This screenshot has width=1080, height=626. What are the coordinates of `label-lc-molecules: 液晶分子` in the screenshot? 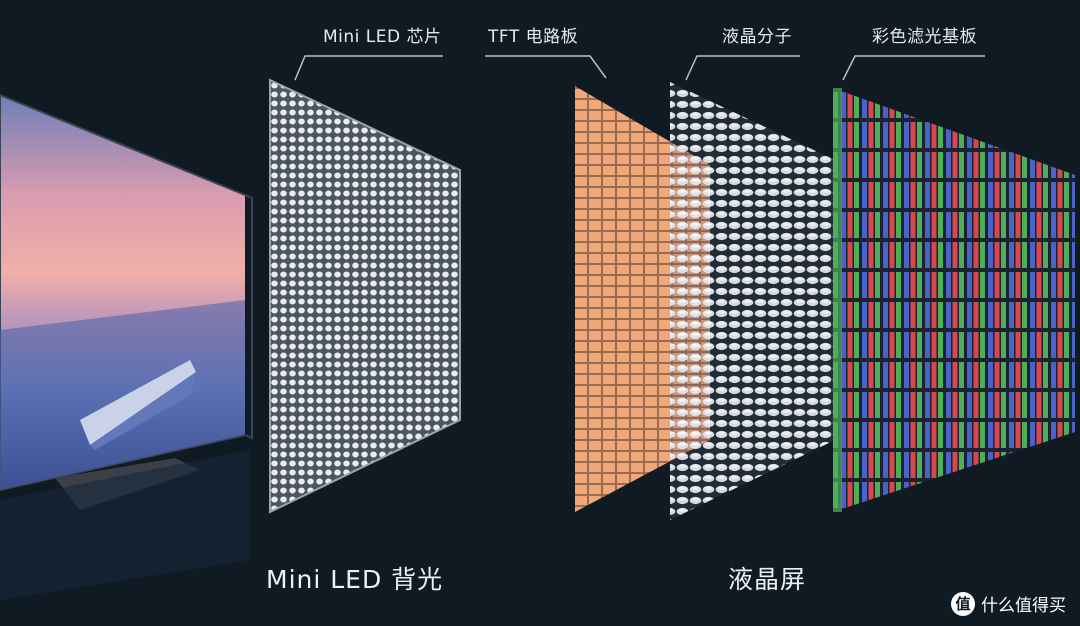 It's located at (757, 37).